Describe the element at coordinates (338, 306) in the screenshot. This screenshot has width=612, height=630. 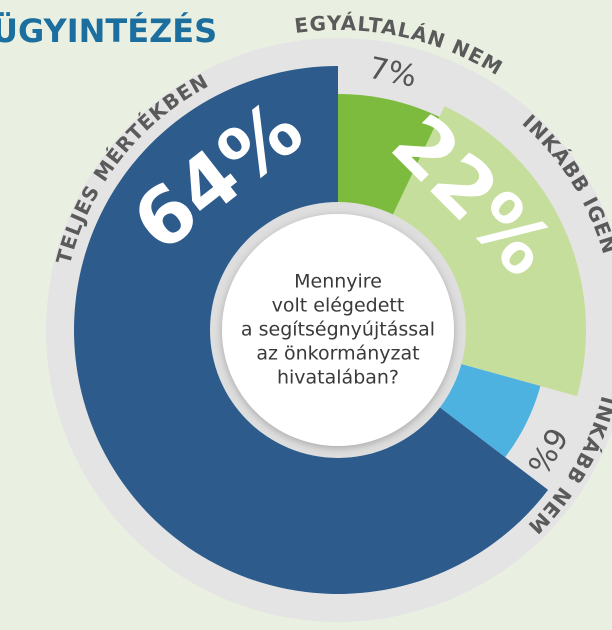
I see `question-line: volt elégedett` at that location.